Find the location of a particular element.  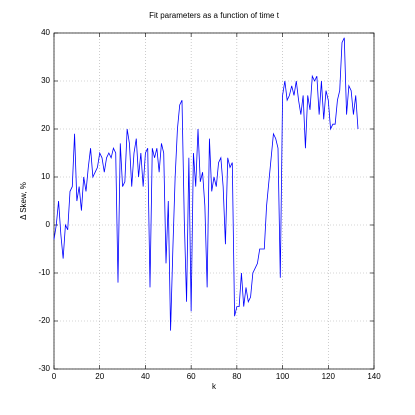

x-axis-label: k is located at coordinates (214, 386).